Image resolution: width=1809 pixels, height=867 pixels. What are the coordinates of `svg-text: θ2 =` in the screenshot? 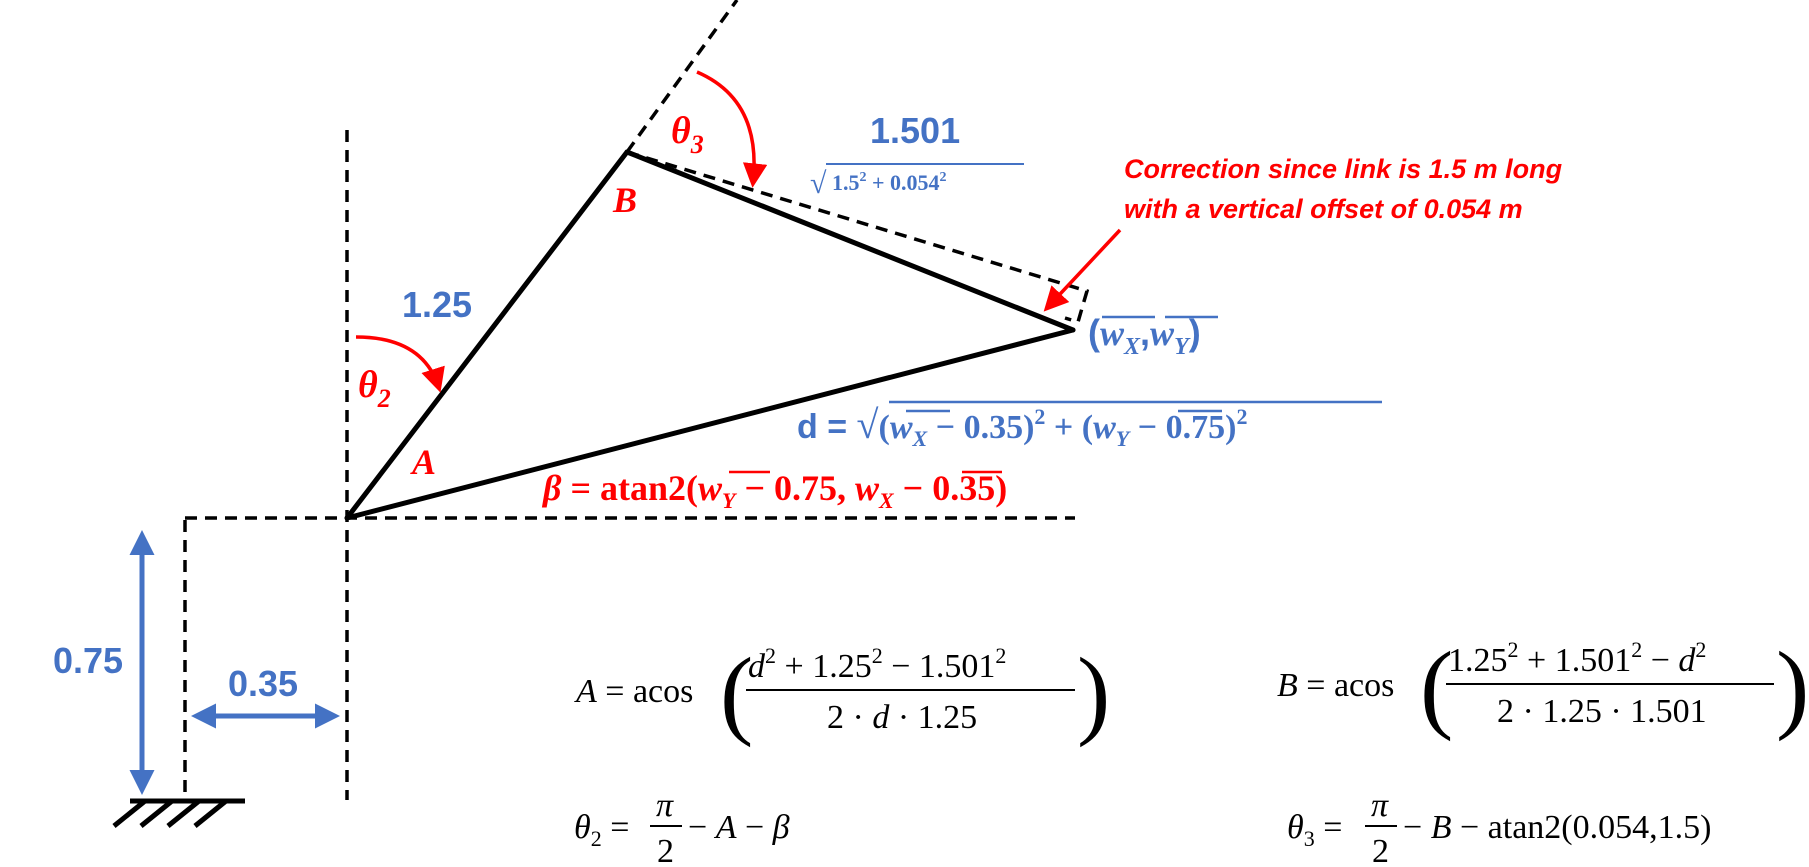 It's located at (601, 830).